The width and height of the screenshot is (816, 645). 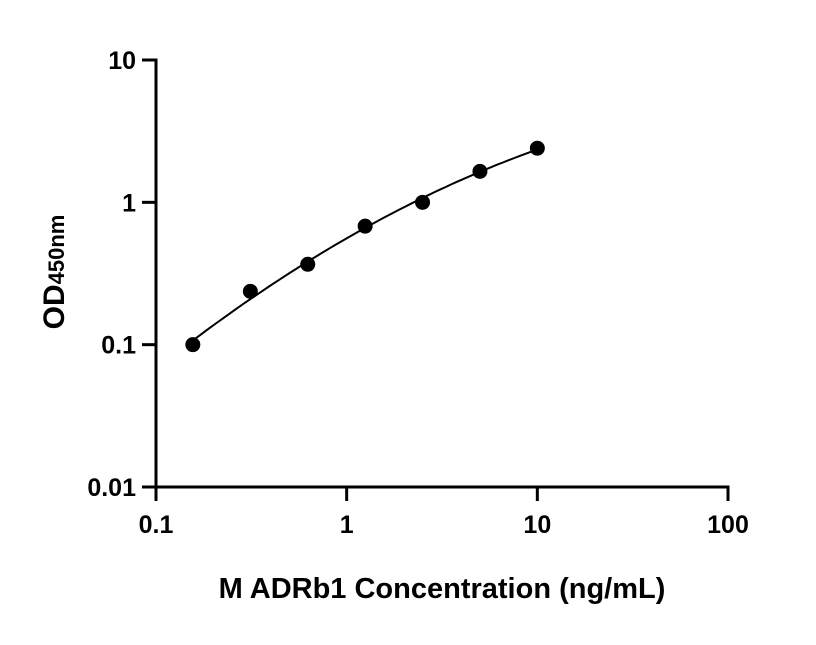 I want to click on y-tick-label: 0.01, so click(x=111, y=488).